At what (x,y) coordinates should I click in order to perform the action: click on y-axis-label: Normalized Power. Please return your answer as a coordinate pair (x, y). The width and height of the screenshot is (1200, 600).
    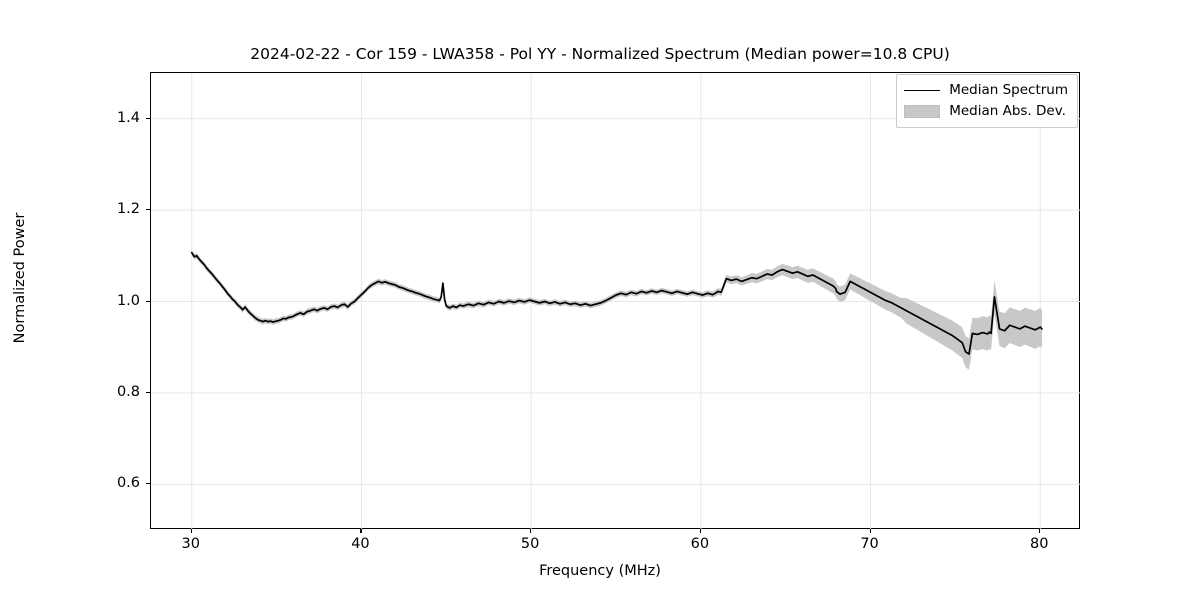
    Looking at the image, I should click on (20, 278).